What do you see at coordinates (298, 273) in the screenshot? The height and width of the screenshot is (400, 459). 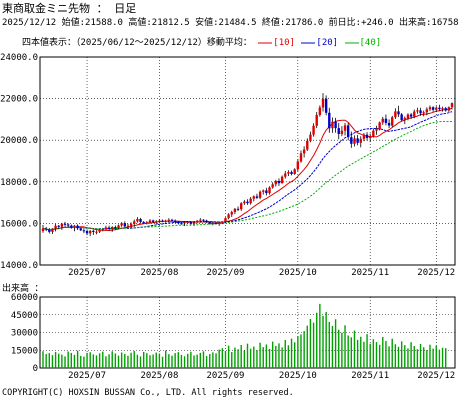 I see `price-x-tick-label: 2025/10` at bounding box center [298, 273].